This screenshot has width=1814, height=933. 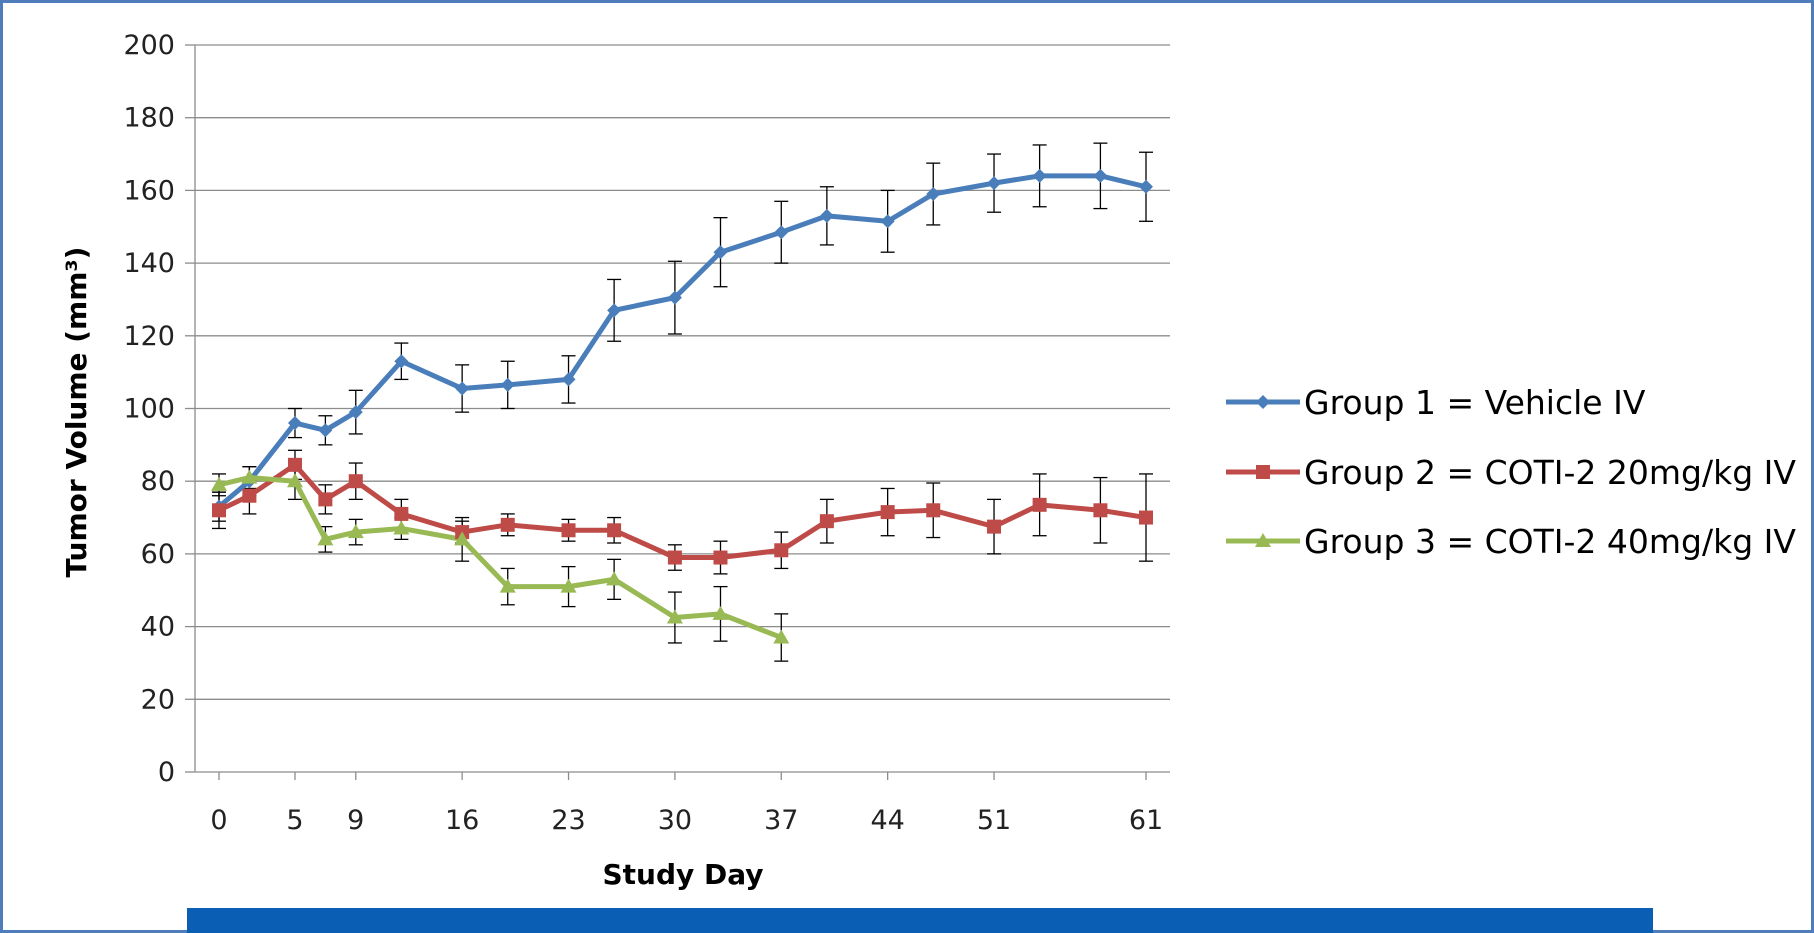 What do you see at coordinates (675, 820) in the screenshot?
I see `x-tick-label-30: 30` at bounding box center [675, 820].